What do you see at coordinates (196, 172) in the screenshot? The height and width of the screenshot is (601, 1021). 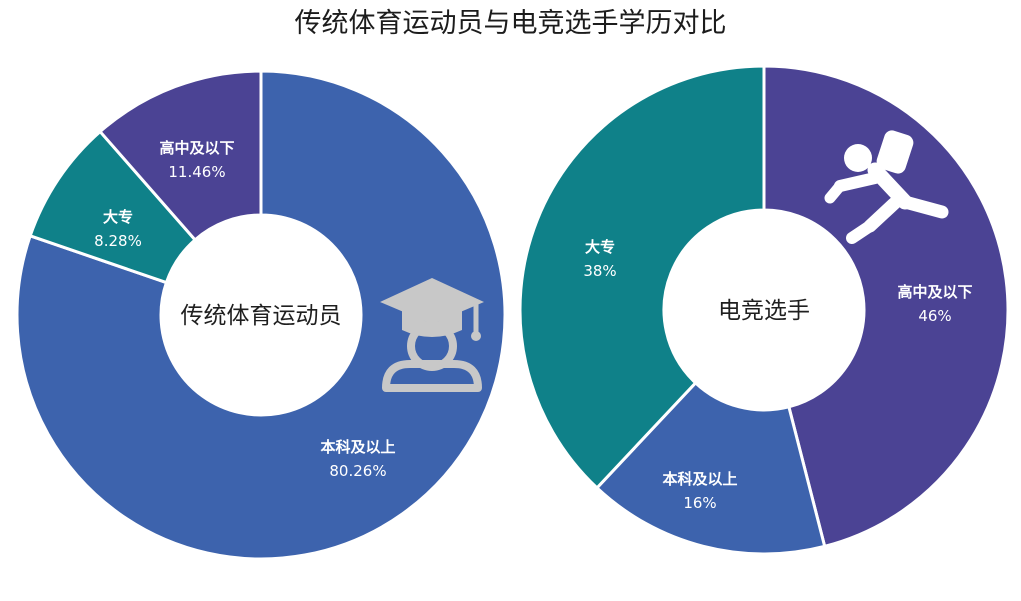 I see `slice-value-label: 11.46%` at bounding box center [196, 172].